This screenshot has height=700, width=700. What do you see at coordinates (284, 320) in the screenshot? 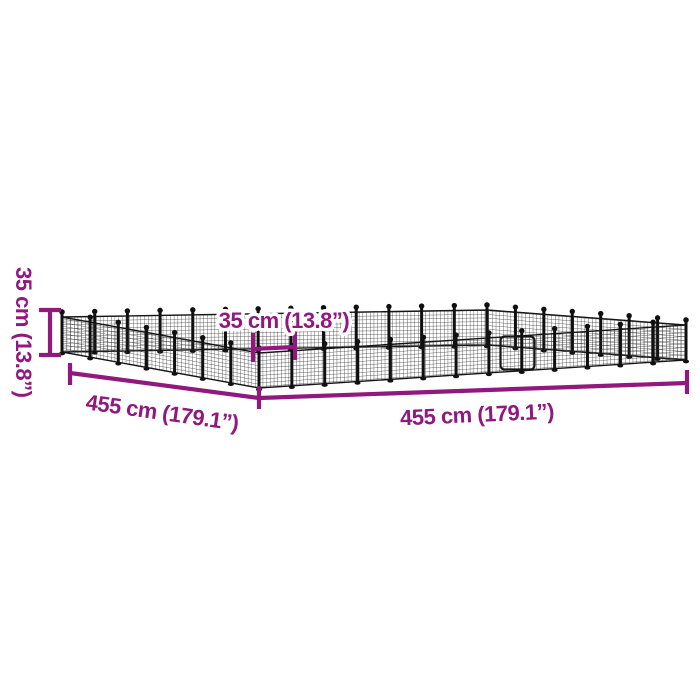
I see `panel-dimension-label: 35 cm (13.8”)` at bounding box center [284, 320].